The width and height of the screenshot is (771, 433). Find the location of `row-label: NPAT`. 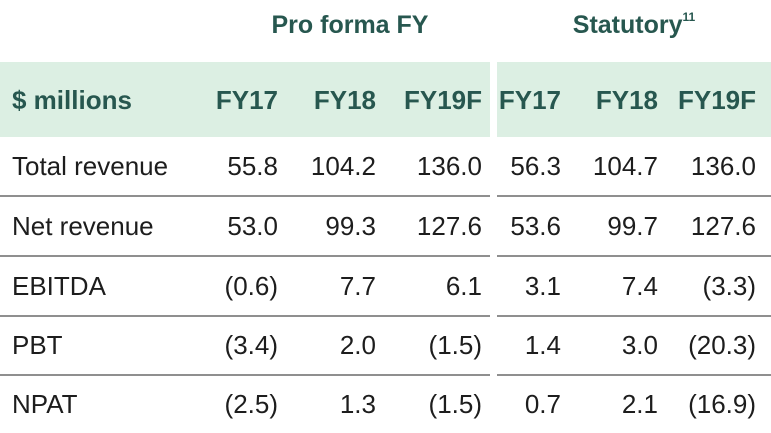

row-label: NPAT is located at coordinates (45, 404).